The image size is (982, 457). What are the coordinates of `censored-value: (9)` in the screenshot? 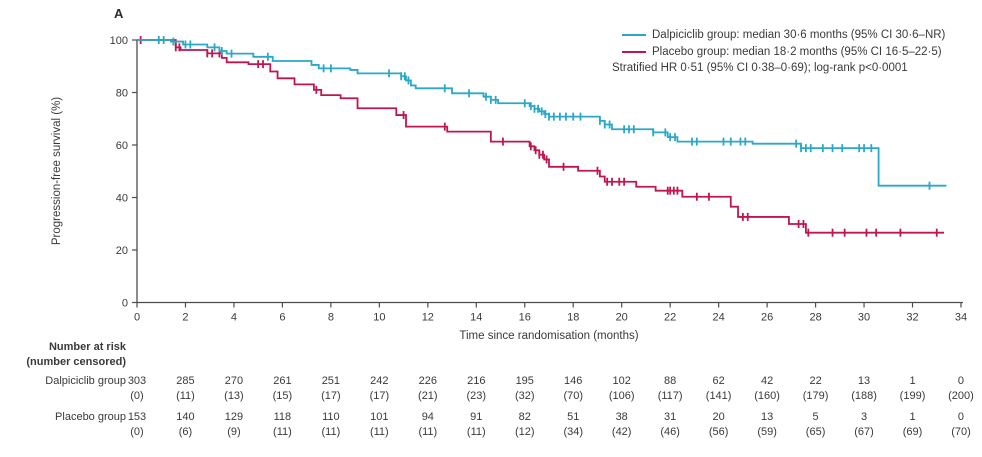 It's located at (234, 432).